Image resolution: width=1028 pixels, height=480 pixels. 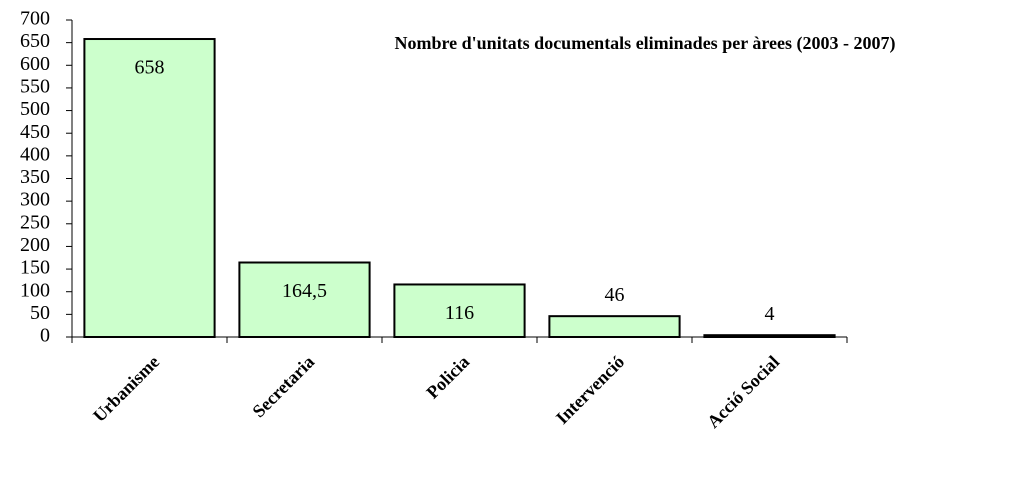 What do you see at coordinates (35, 200) in the screenshot?
I see `y-tick-label: 300` at bounding box center [35, 200].